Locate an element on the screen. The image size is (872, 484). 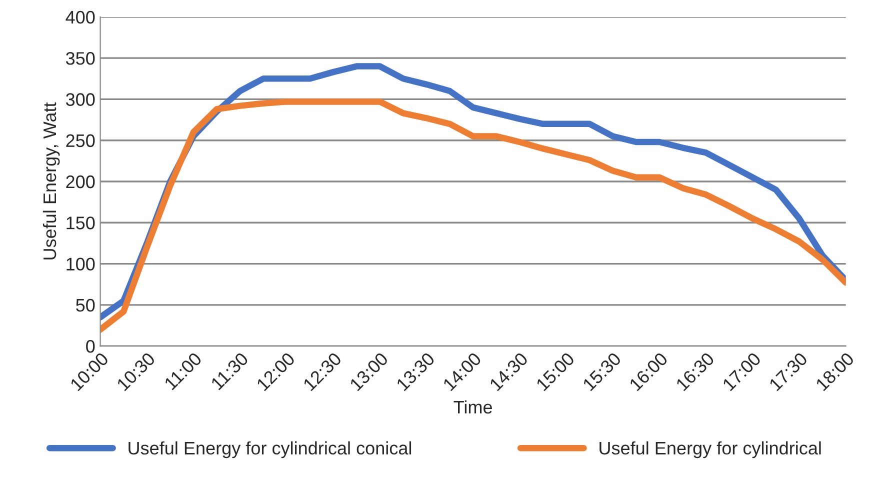
y-tick-label: 350 is located at coordinates (80, 58).